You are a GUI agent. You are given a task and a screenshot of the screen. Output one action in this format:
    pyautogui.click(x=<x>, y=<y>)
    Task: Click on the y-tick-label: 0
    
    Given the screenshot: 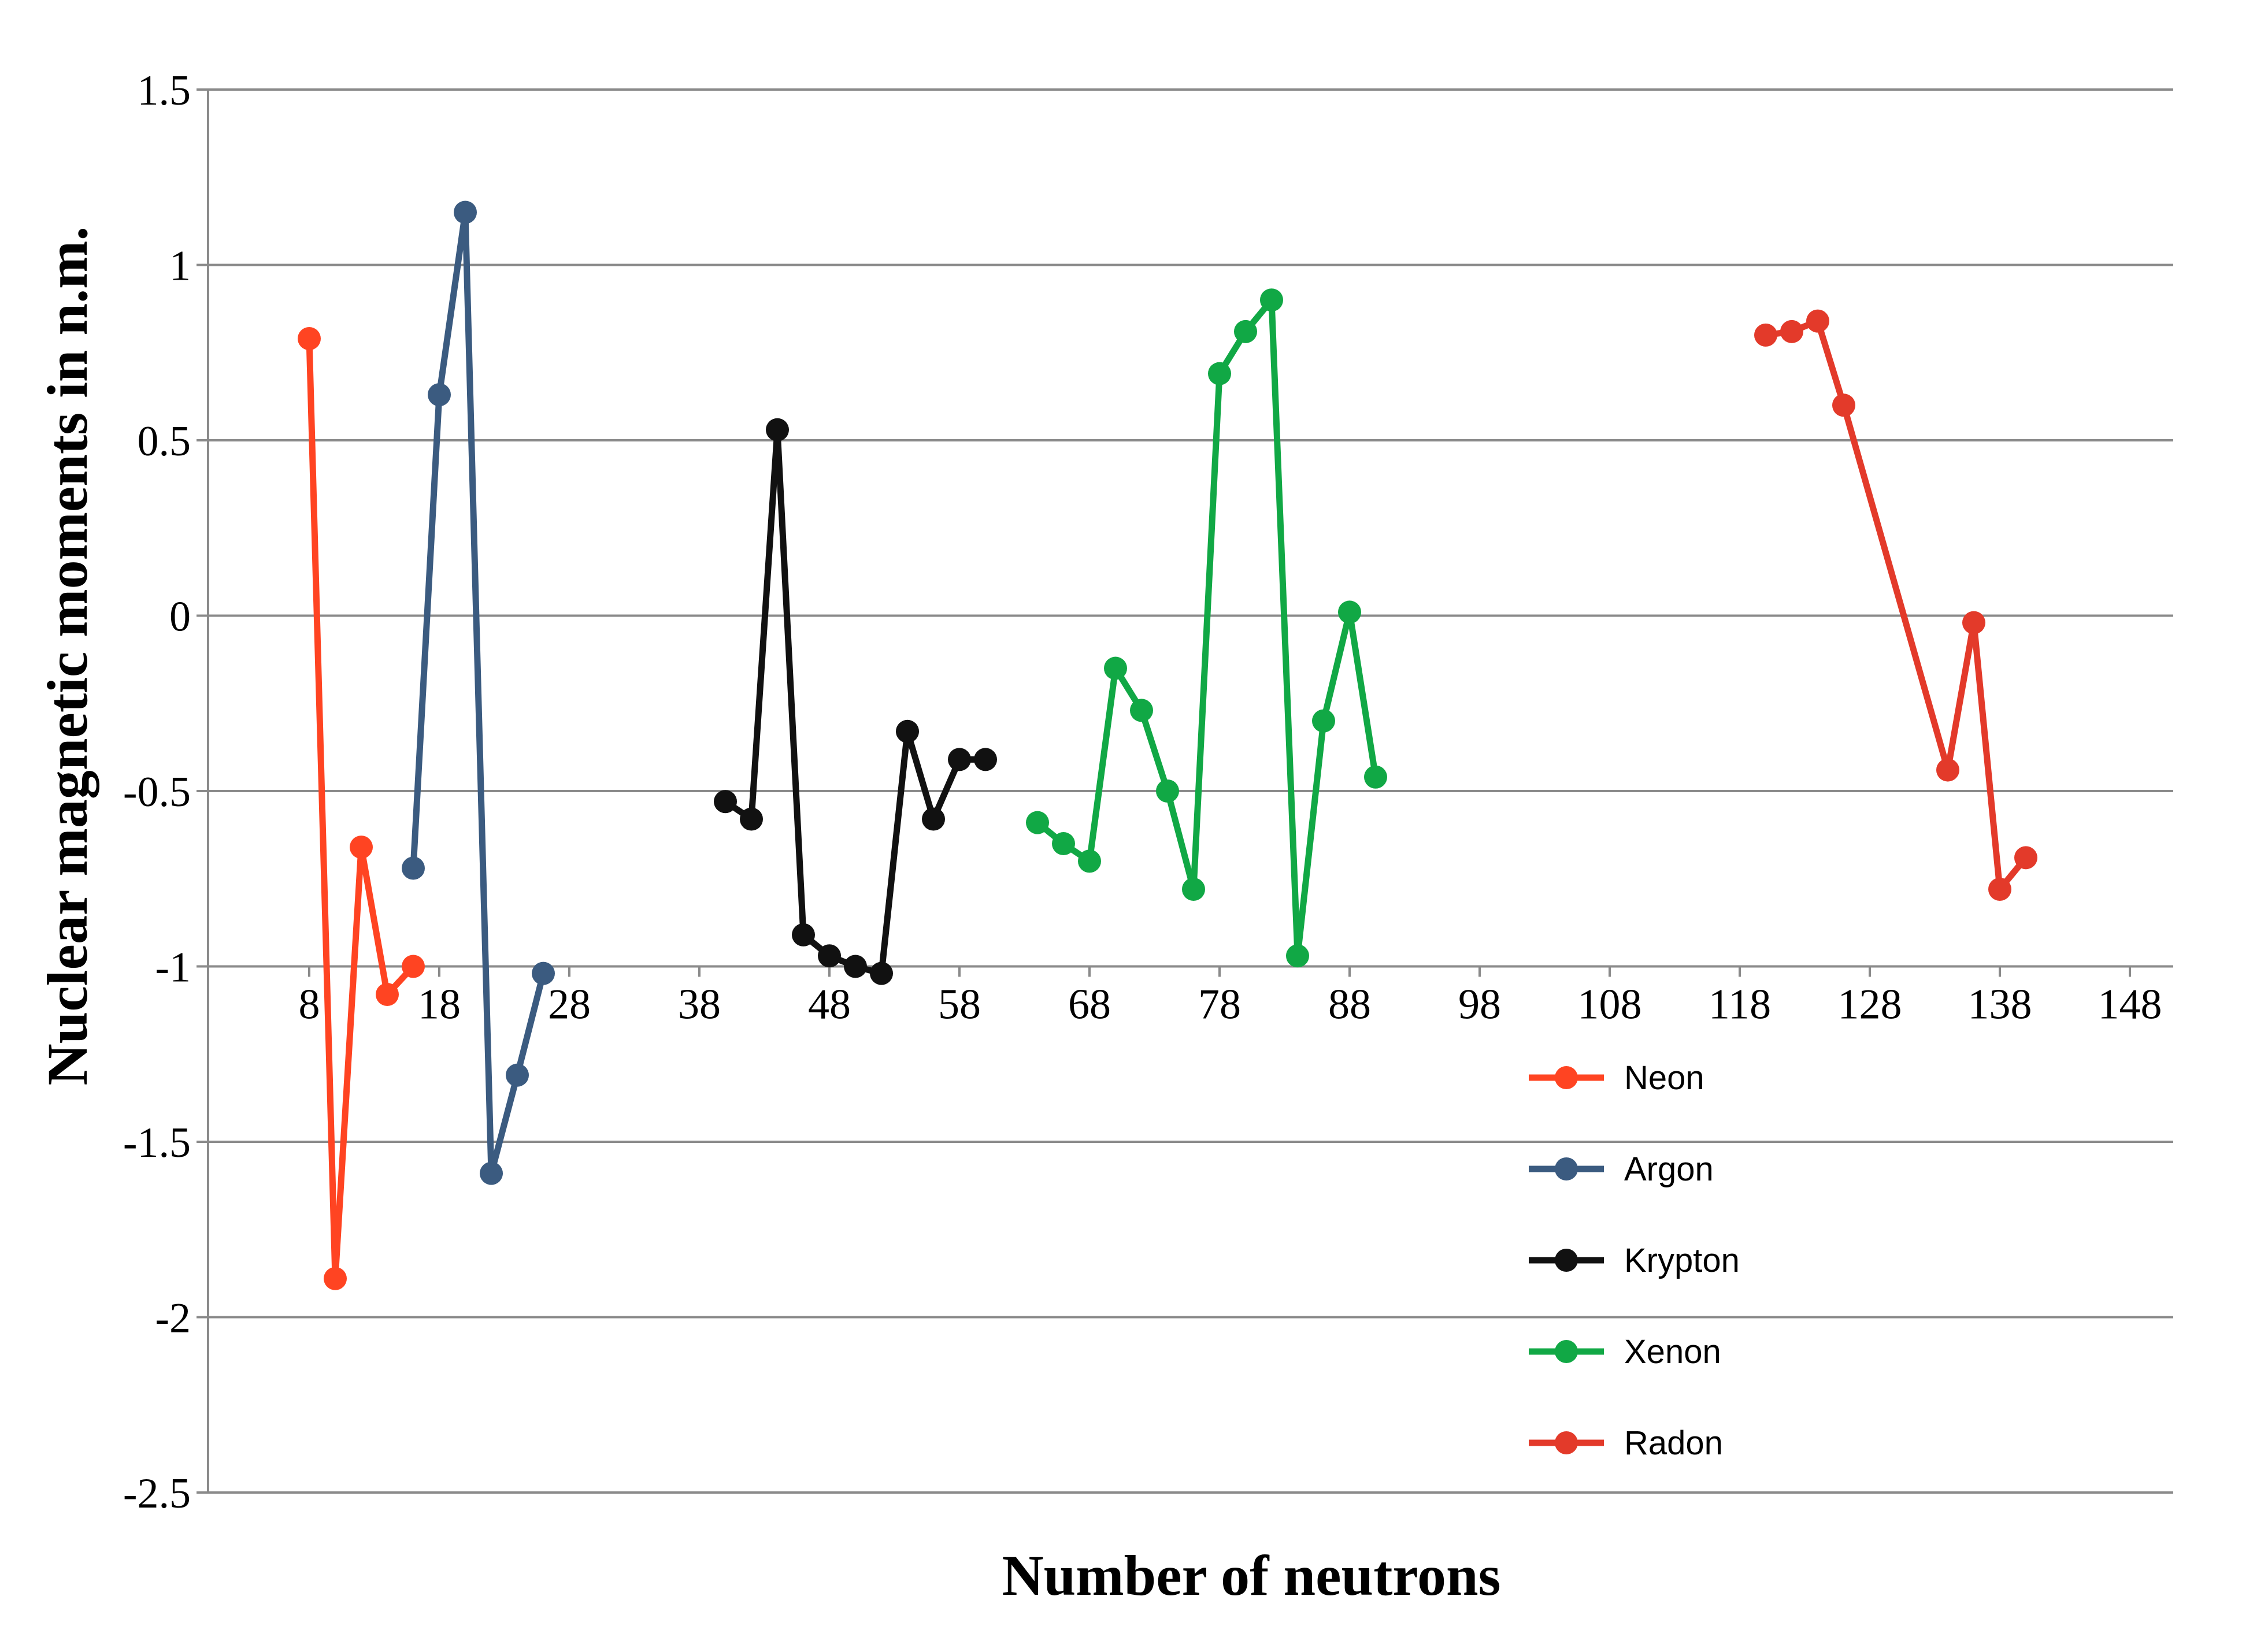 What is the action you would take?
    pyautogui.click(x=180, y=617)
    